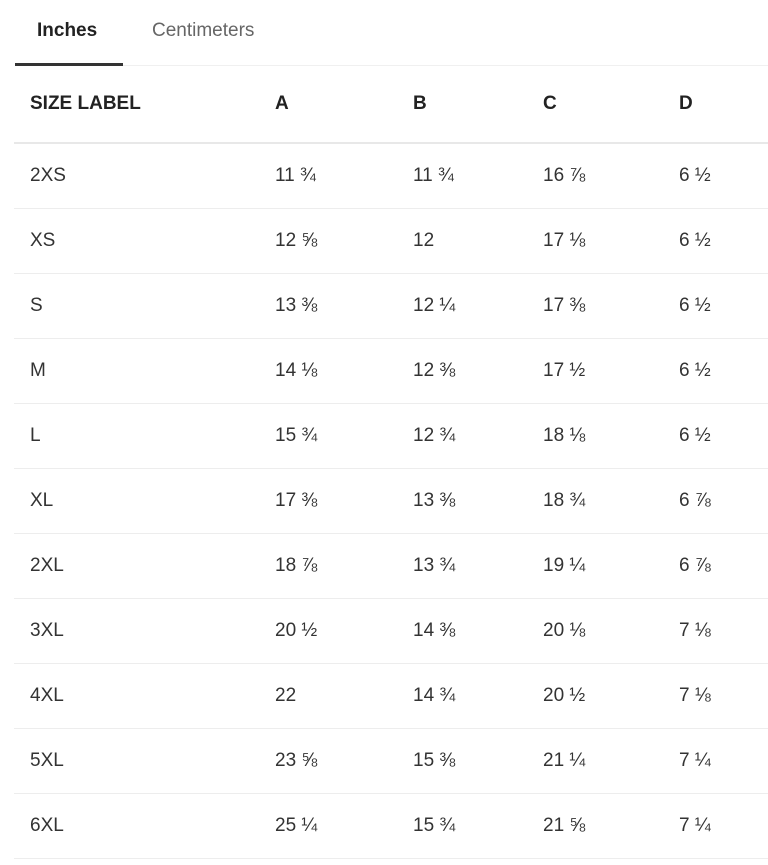  What do you see at coordinates (433, 175) in the screenshot?
I see `cell-b: 11 ¾` at bounding box center [433, 175].